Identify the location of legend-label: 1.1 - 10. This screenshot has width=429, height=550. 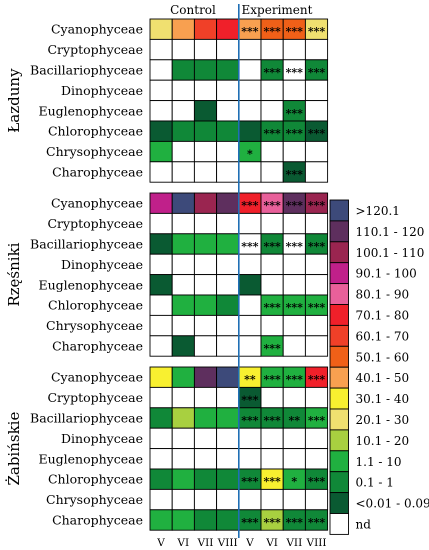
(379, 462).